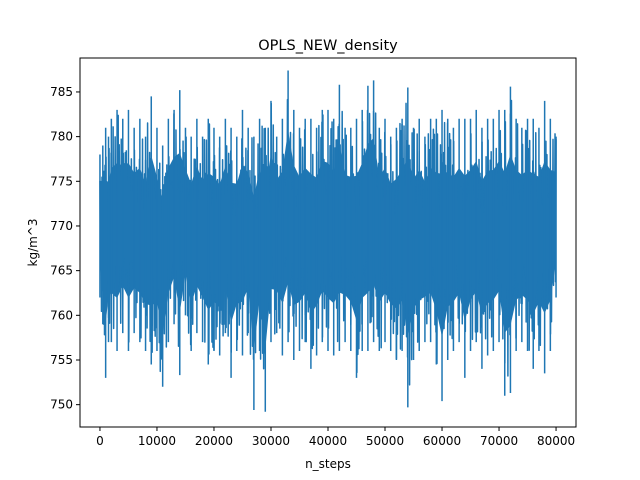 This screenshot has width=640, height=480. I want to click on y-tick-label: 760, so click(61, 315).